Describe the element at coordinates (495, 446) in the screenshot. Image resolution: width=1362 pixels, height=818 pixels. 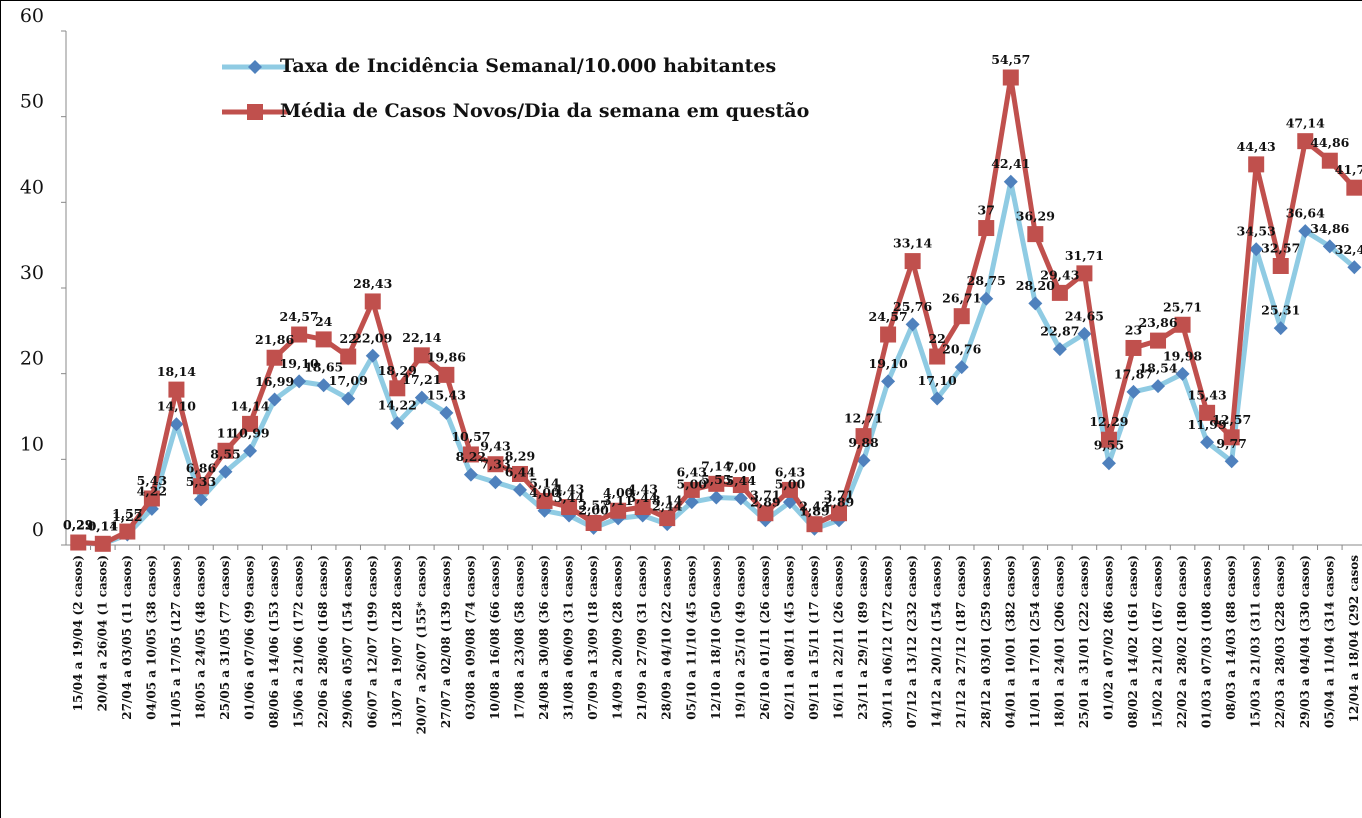
I see `data-label: 9,43` at that location.